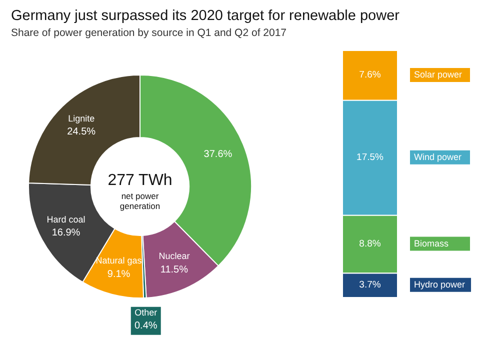  I want to click on text: net power generation, so click(140, 200).